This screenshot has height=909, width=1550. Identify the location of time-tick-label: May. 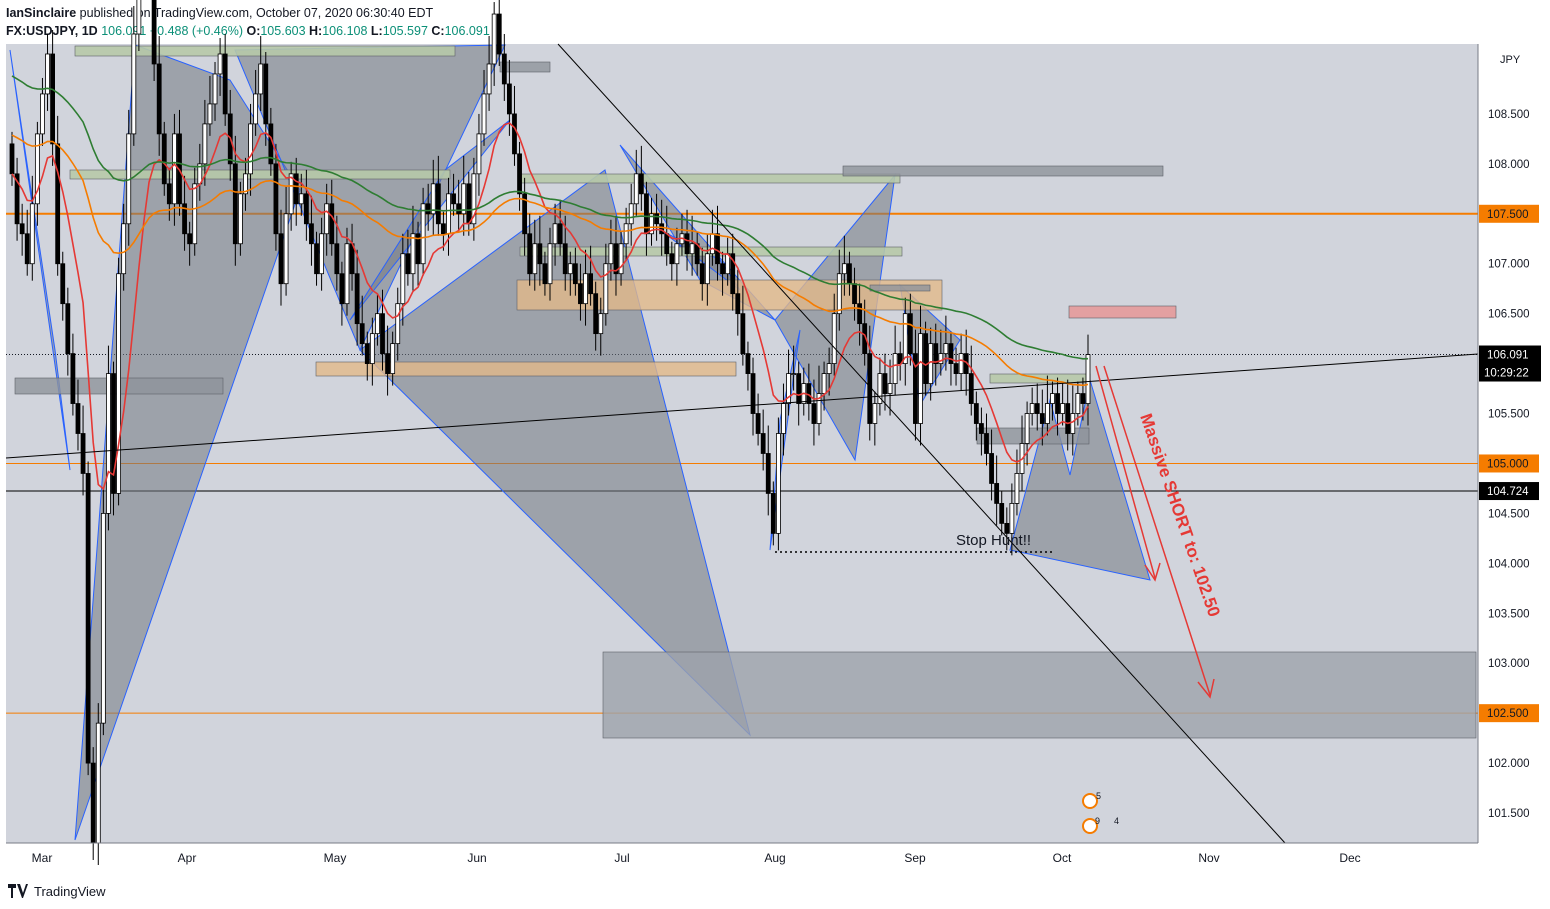
(335, 858).